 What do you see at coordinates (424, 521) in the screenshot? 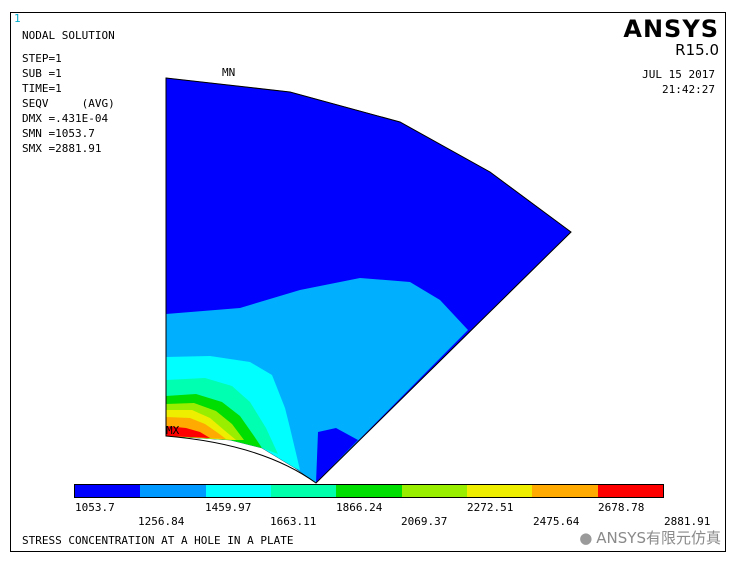
I see `legend-value-6: 2069.37` at bounding box center [424, 521].